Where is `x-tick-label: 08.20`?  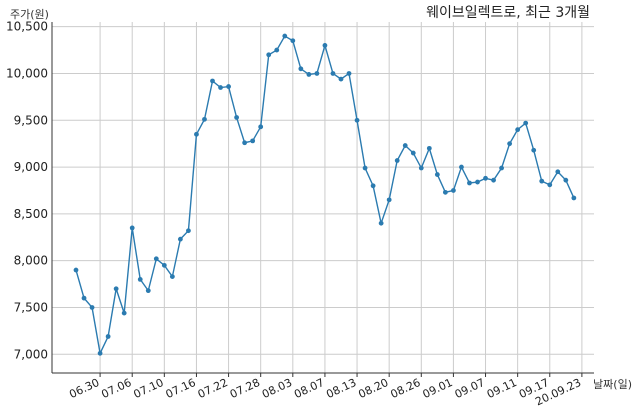
x-tick-label: 08.20 is located at coordinates (373, 388).